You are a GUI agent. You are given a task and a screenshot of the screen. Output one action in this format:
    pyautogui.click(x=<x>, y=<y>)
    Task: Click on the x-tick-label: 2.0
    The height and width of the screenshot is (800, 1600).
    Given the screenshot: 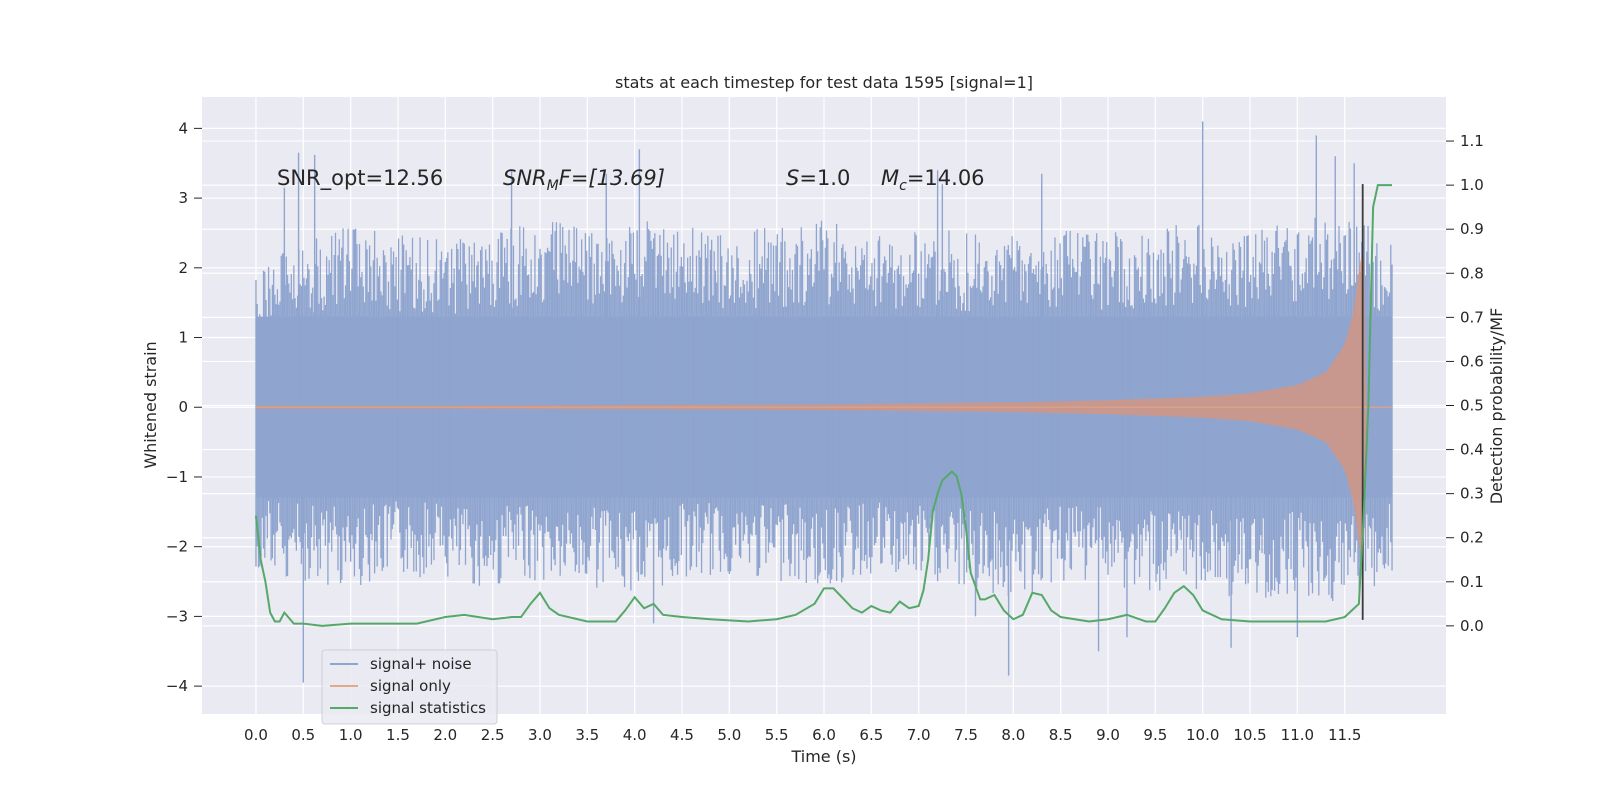 What is the action you would take?
    pyautogui.click(x=445, y=735)
    